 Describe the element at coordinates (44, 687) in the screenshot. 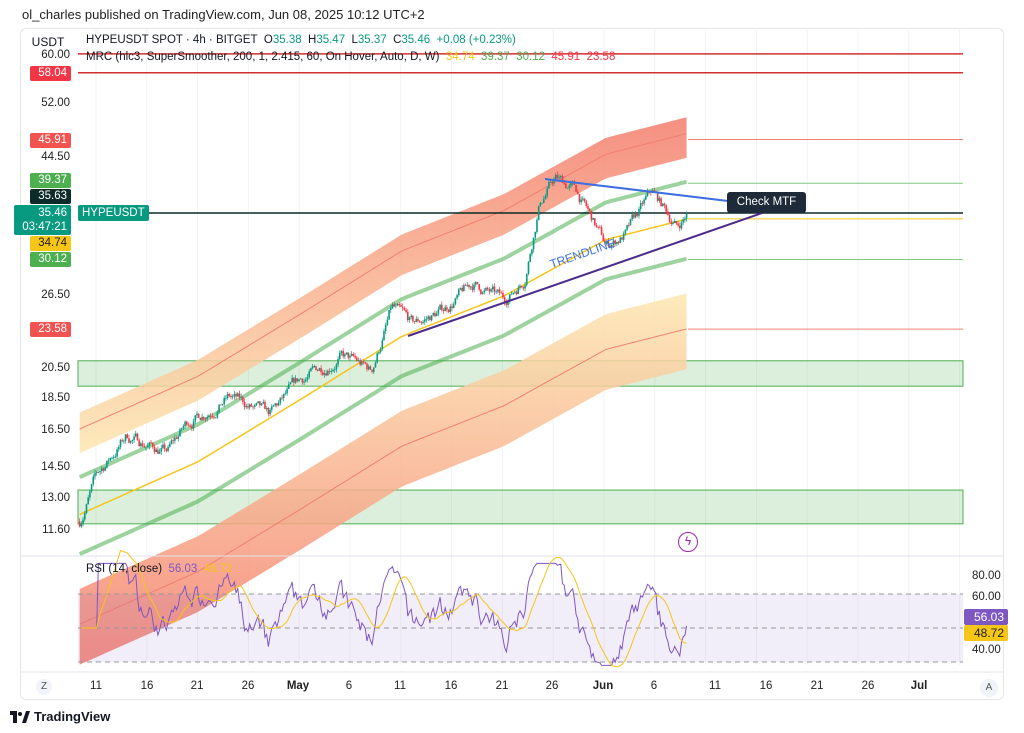

I see `zoom-reset-button: Z` at that location.